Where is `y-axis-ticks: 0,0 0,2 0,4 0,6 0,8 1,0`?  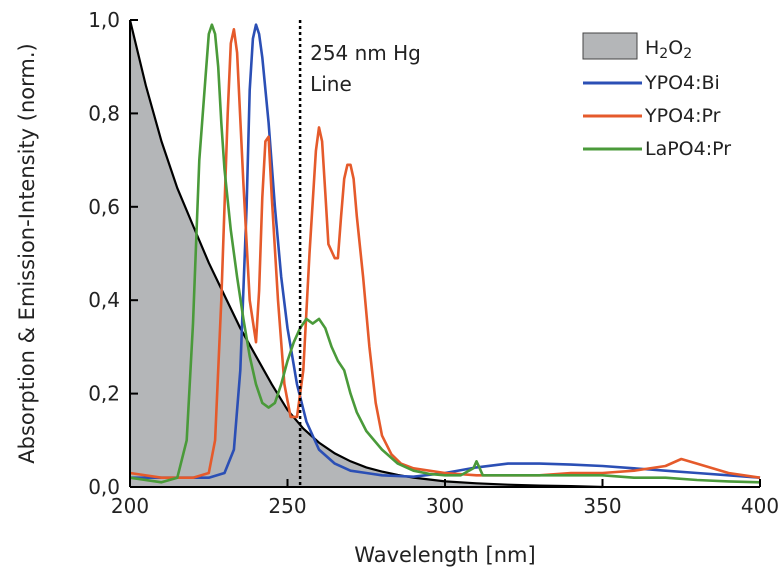
y-axis-ticks: 0,0 0,2 0,4 0,6 0,8 1,0 is located at coordinates (113, 253).